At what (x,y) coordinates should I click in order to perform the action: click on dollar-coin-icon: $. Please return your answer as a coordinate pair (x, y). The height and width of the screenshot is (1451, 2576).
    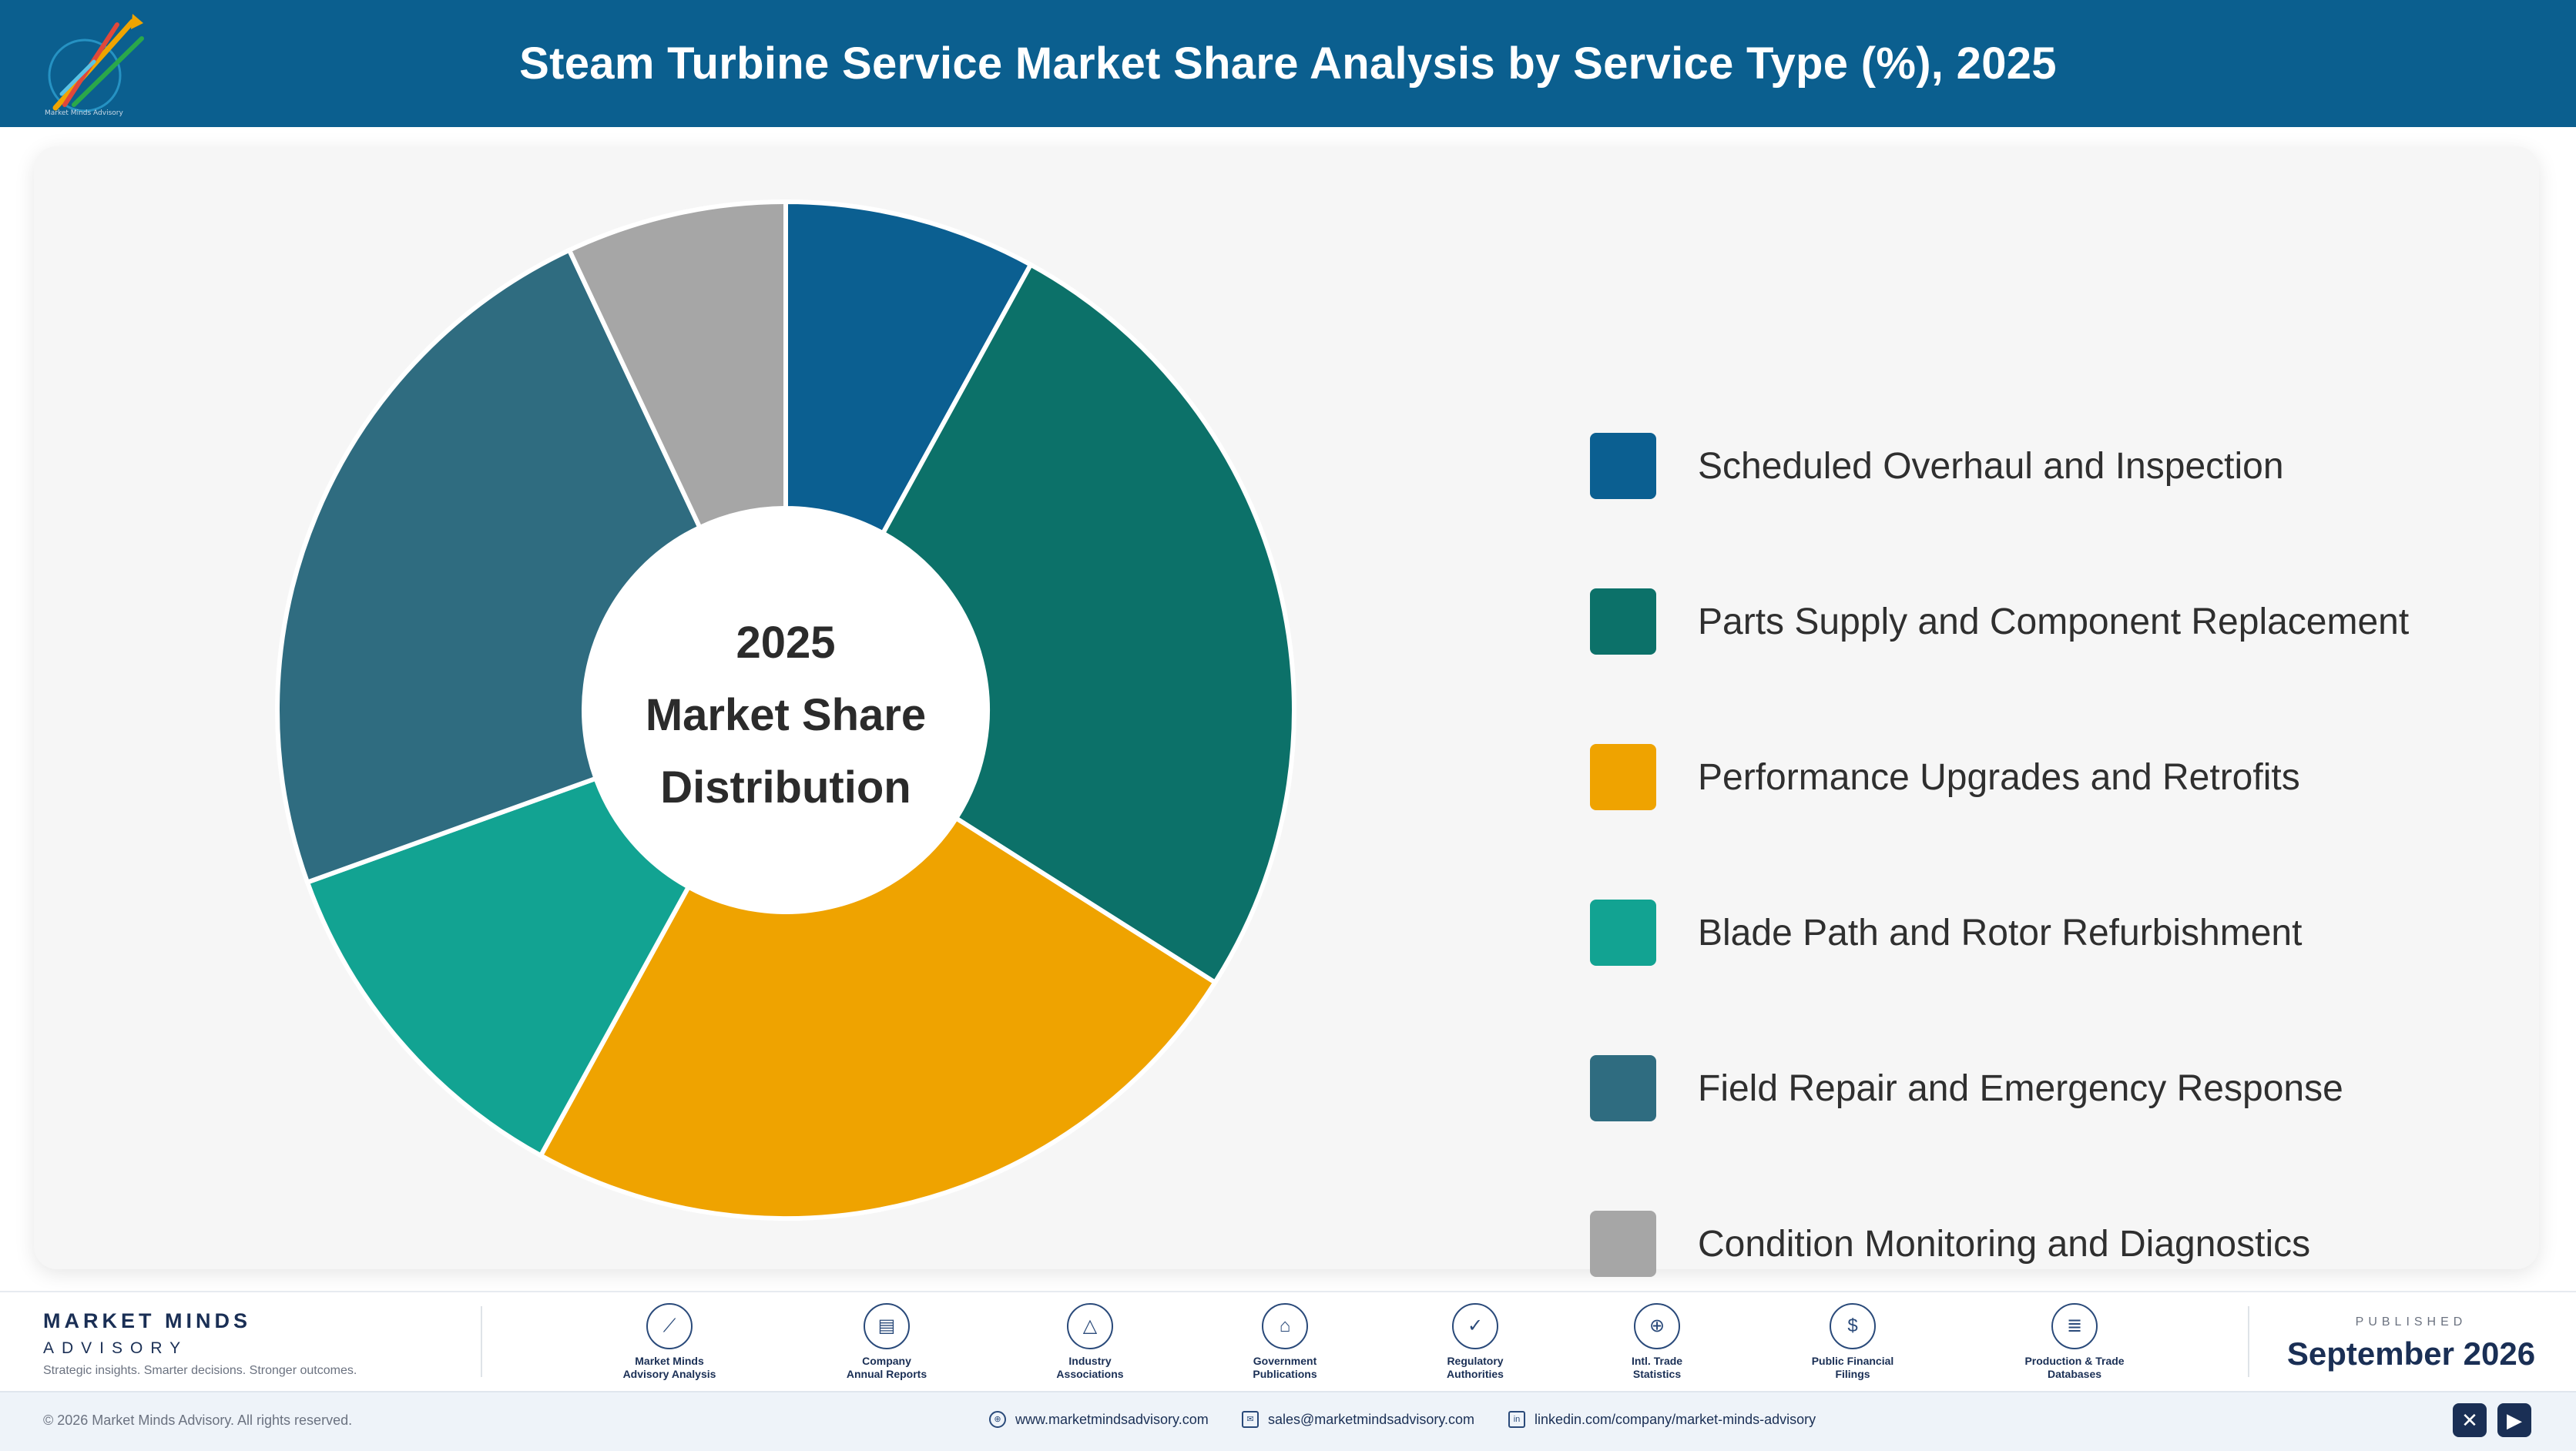
    Looking at the image, I should click on (1853, 1326).